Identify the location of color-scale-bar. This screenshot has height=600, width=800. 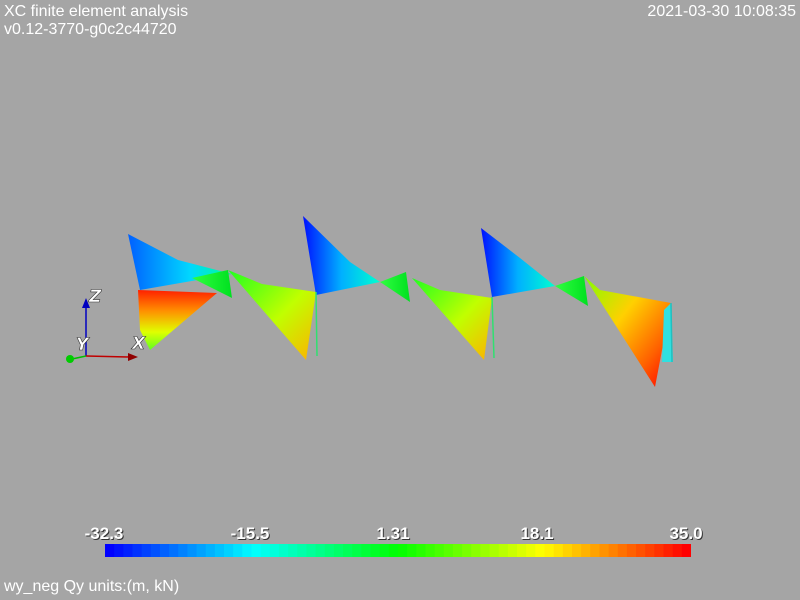
(398, 550).